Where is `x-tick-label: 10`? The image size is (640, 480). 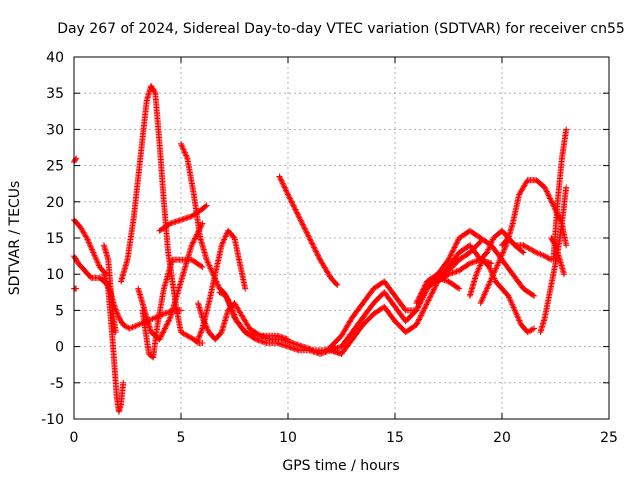 x-tick-label: 10 is located at coordinates (288, 438).